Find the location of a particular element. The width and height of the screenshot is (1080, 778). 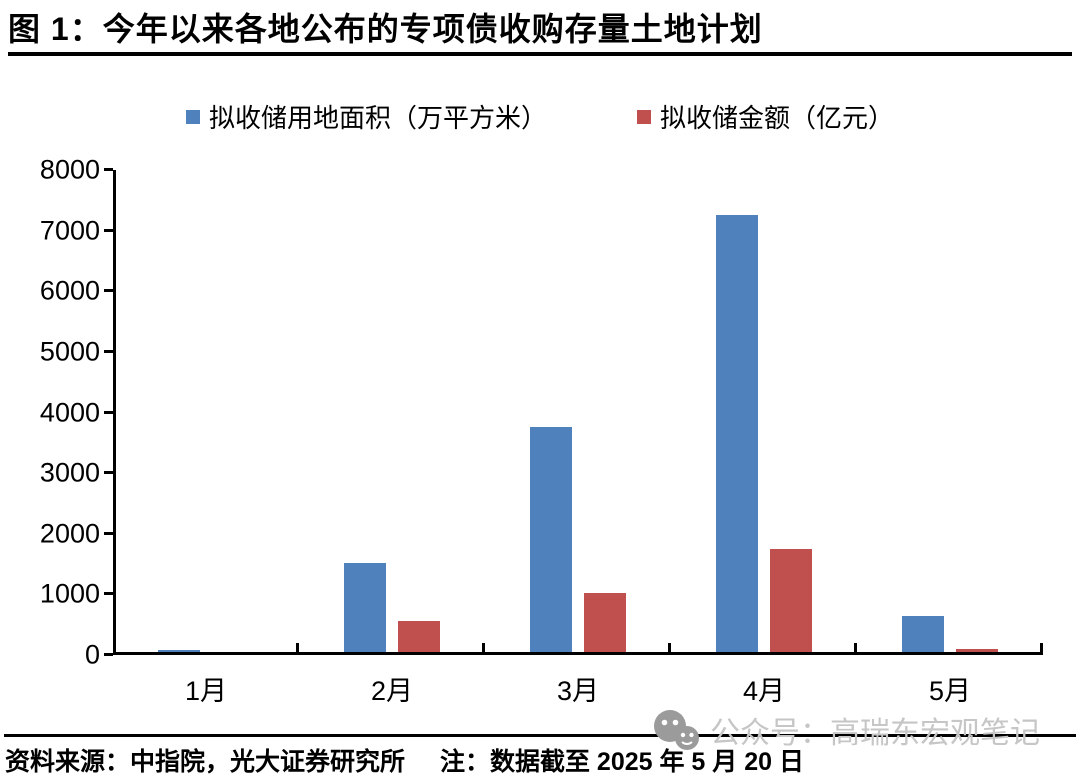

y-tick-label-3000: 3000 is located at coordinates (69, 472).